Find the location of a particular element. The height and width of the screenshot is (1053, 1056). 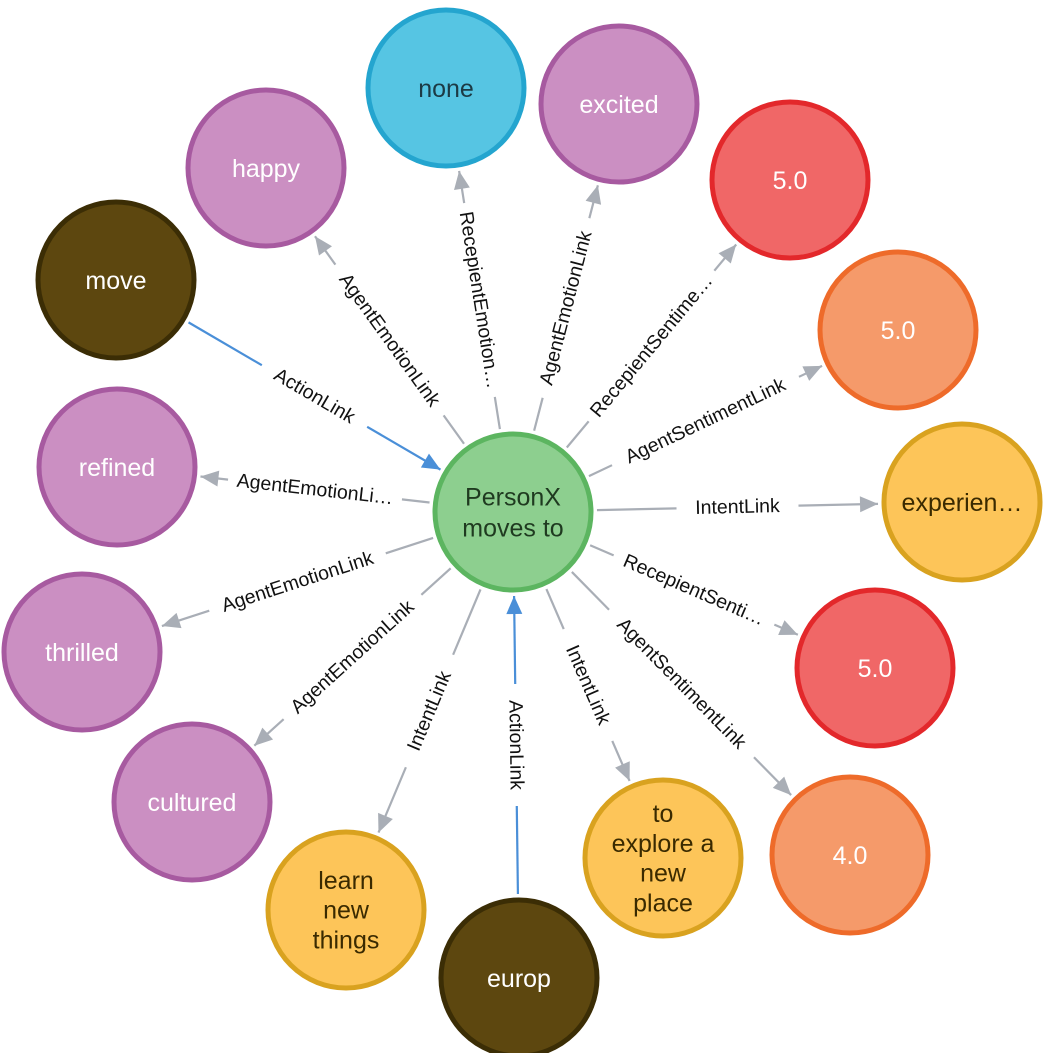

edge-europ-arrowhead is located at coordinates (514, 605).